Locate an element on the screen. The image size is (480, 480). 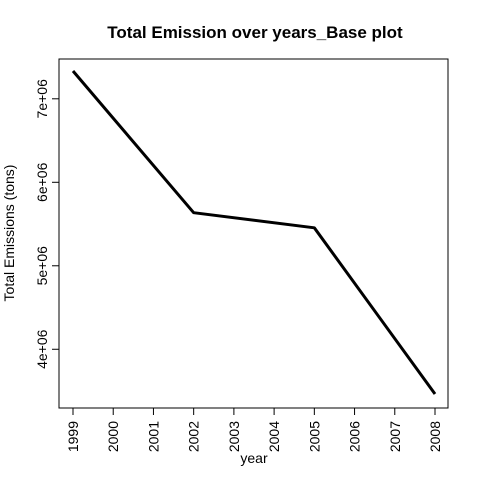
chart-title: Total Emission over years_Base plot is located at coordinates (255, 32).